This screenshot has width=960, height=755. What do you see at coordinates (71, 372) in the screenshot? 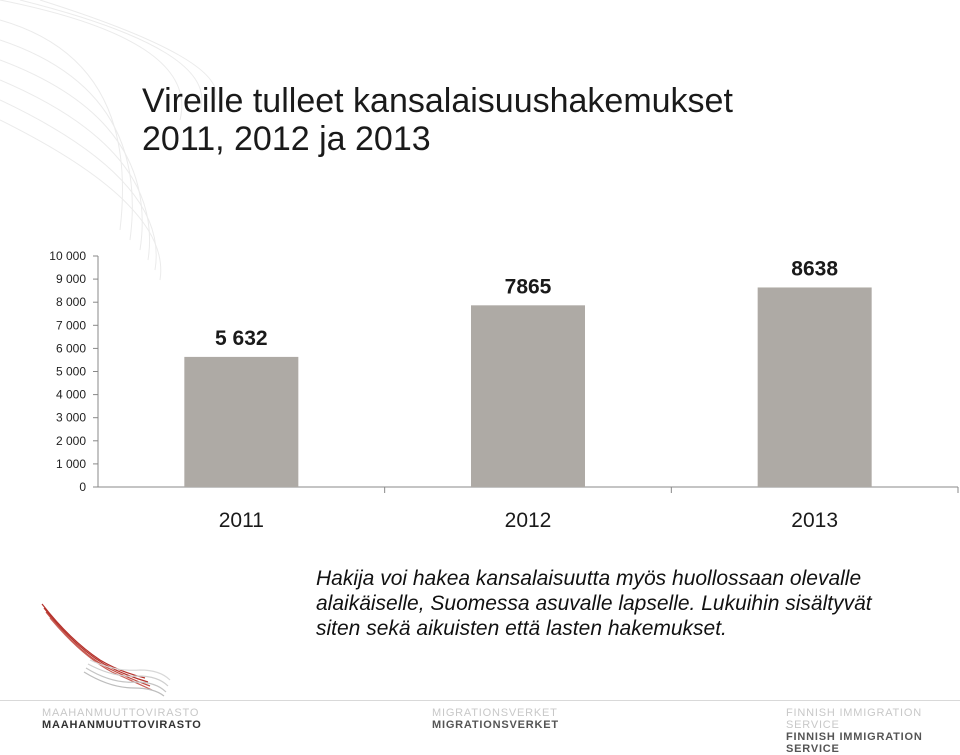
I see `y-tick-label: 5 000` at bounding box center [71, 372].